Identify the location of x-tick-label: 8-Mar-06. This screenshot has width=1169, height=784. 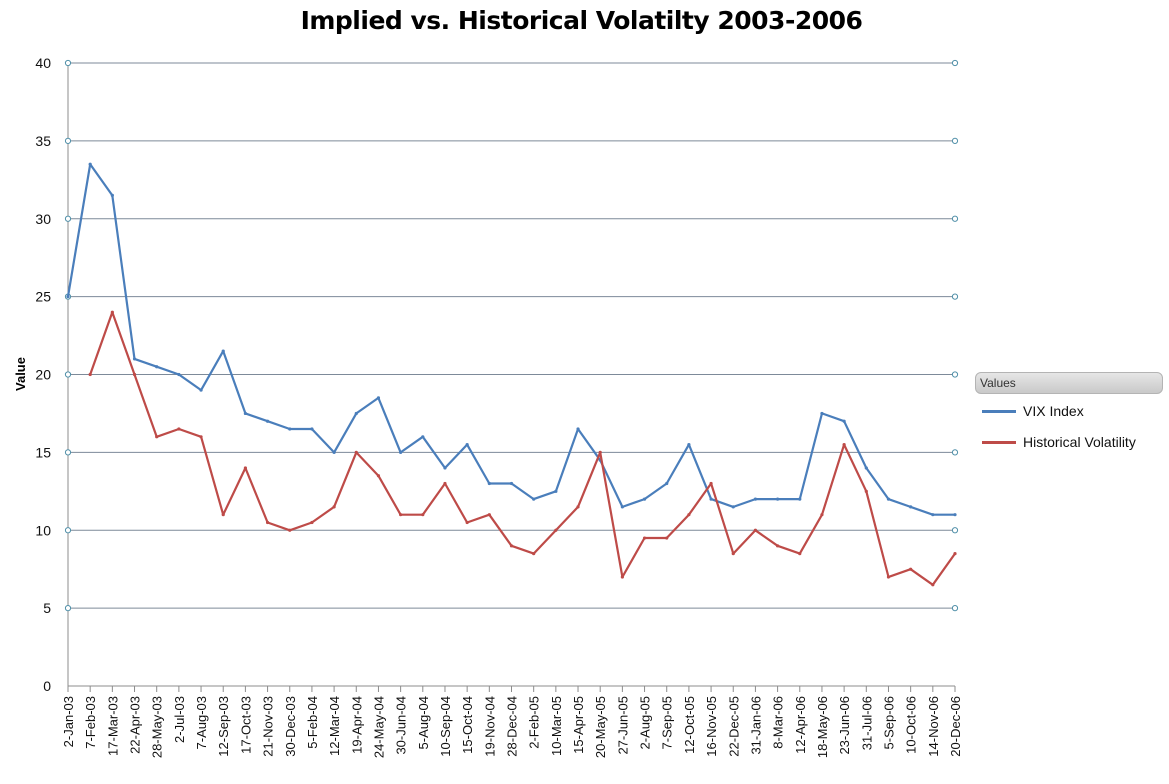
(778, 722).